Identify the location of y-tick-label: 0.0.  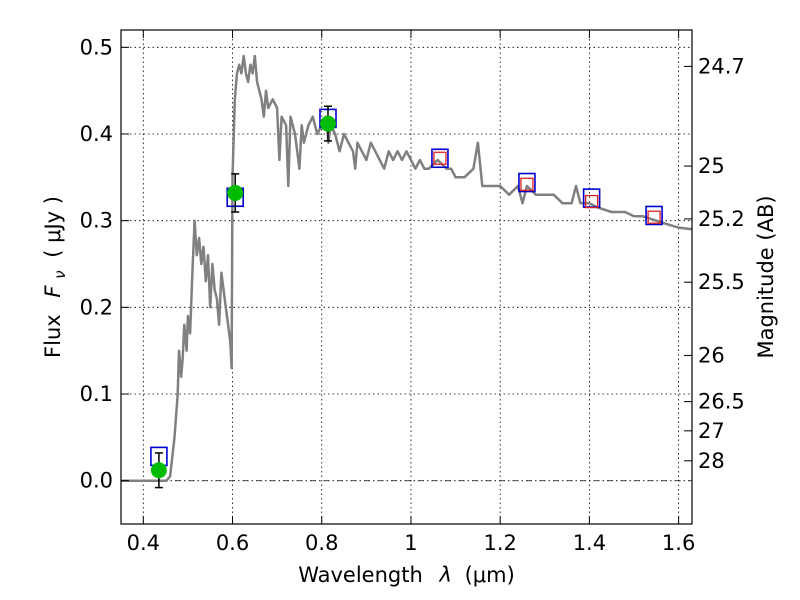
(96, 481).